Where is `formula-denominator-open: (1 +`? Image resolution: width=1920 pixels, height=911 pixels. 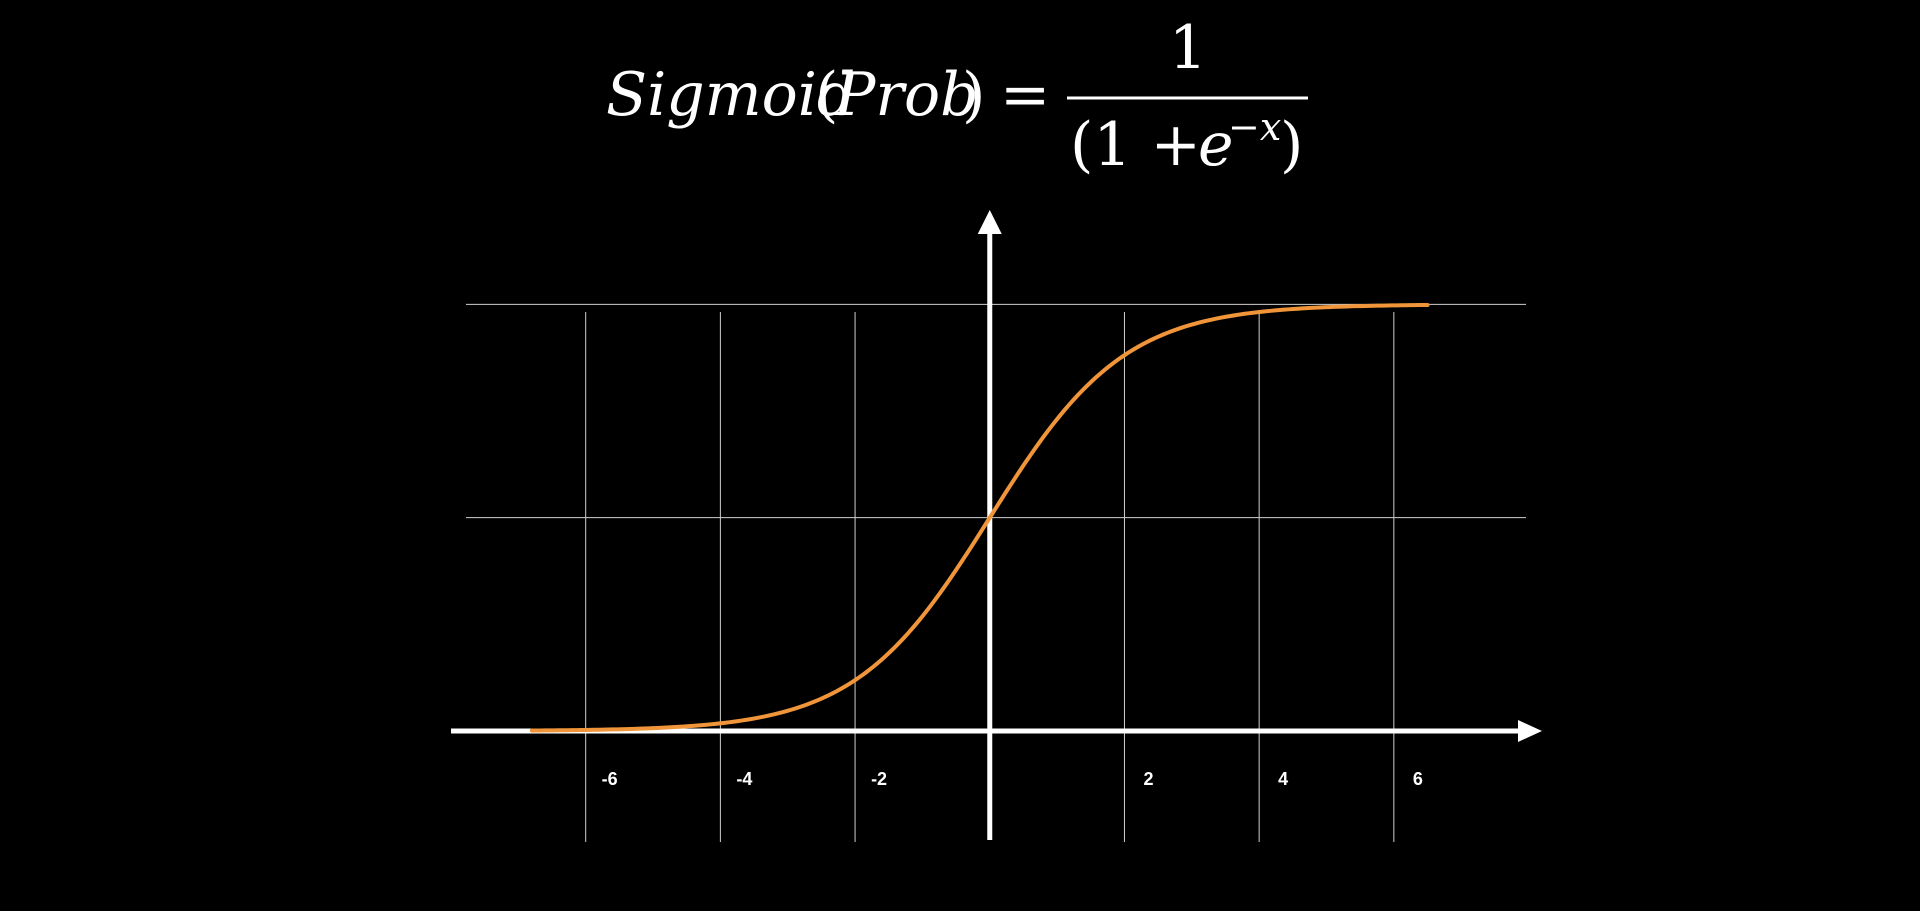
formula-denominator-open: (1 + is located at coordinates (1135, 145).